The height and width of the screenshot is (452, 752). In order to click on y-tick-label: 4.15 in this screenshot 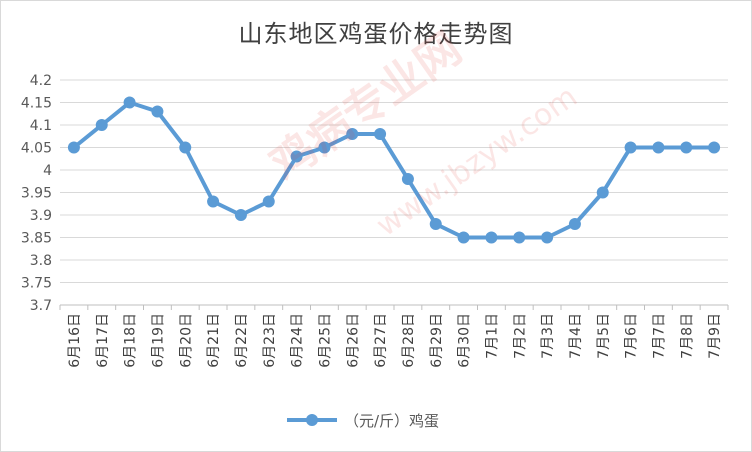, I will do `click(36, 104)`.